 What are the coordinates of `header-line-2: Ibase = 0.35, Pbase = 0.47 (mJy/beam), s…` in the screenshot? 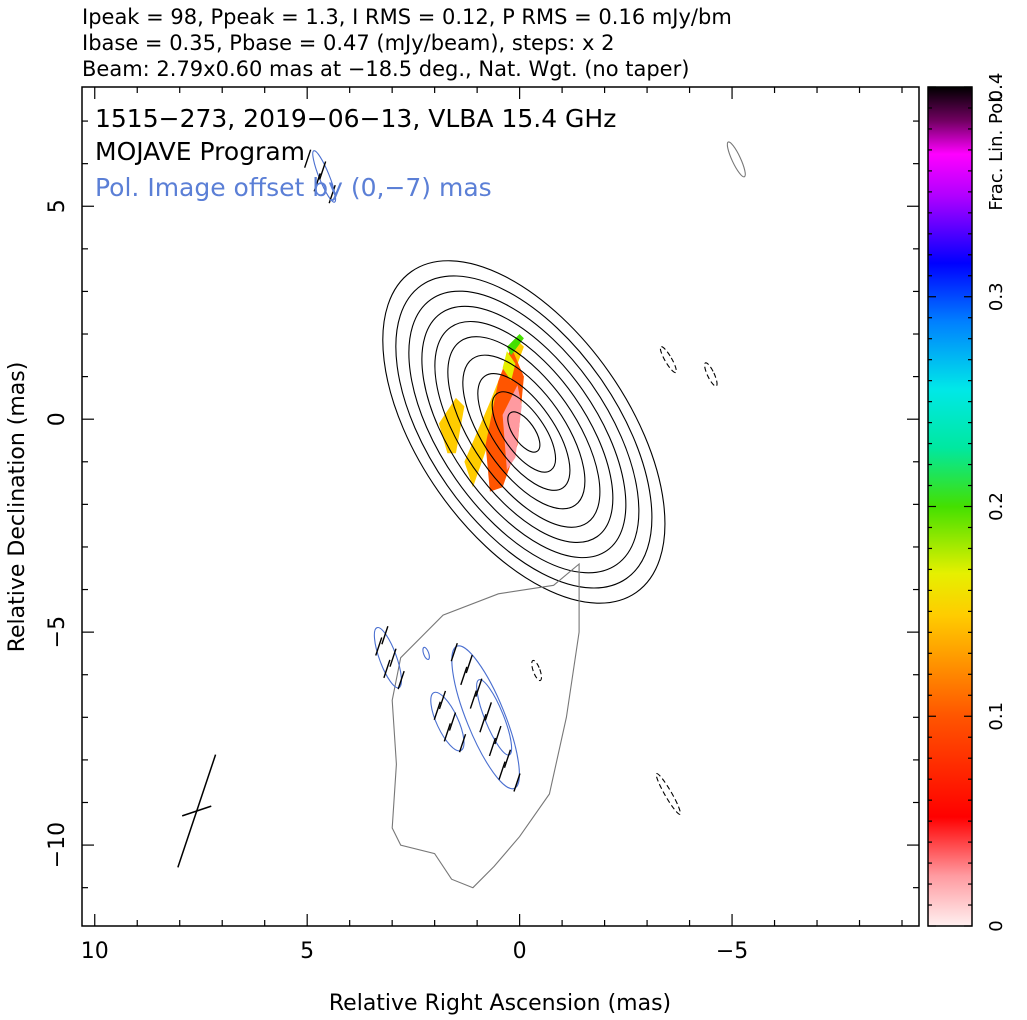 It's located at (348, 43).